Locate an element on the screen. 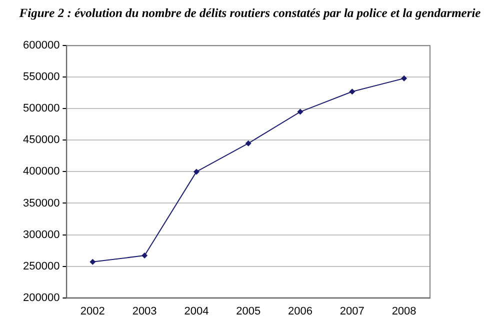 This screenshot has height=321, width=500. x-tick-label: 2005 is located at coordinates (248, 311).